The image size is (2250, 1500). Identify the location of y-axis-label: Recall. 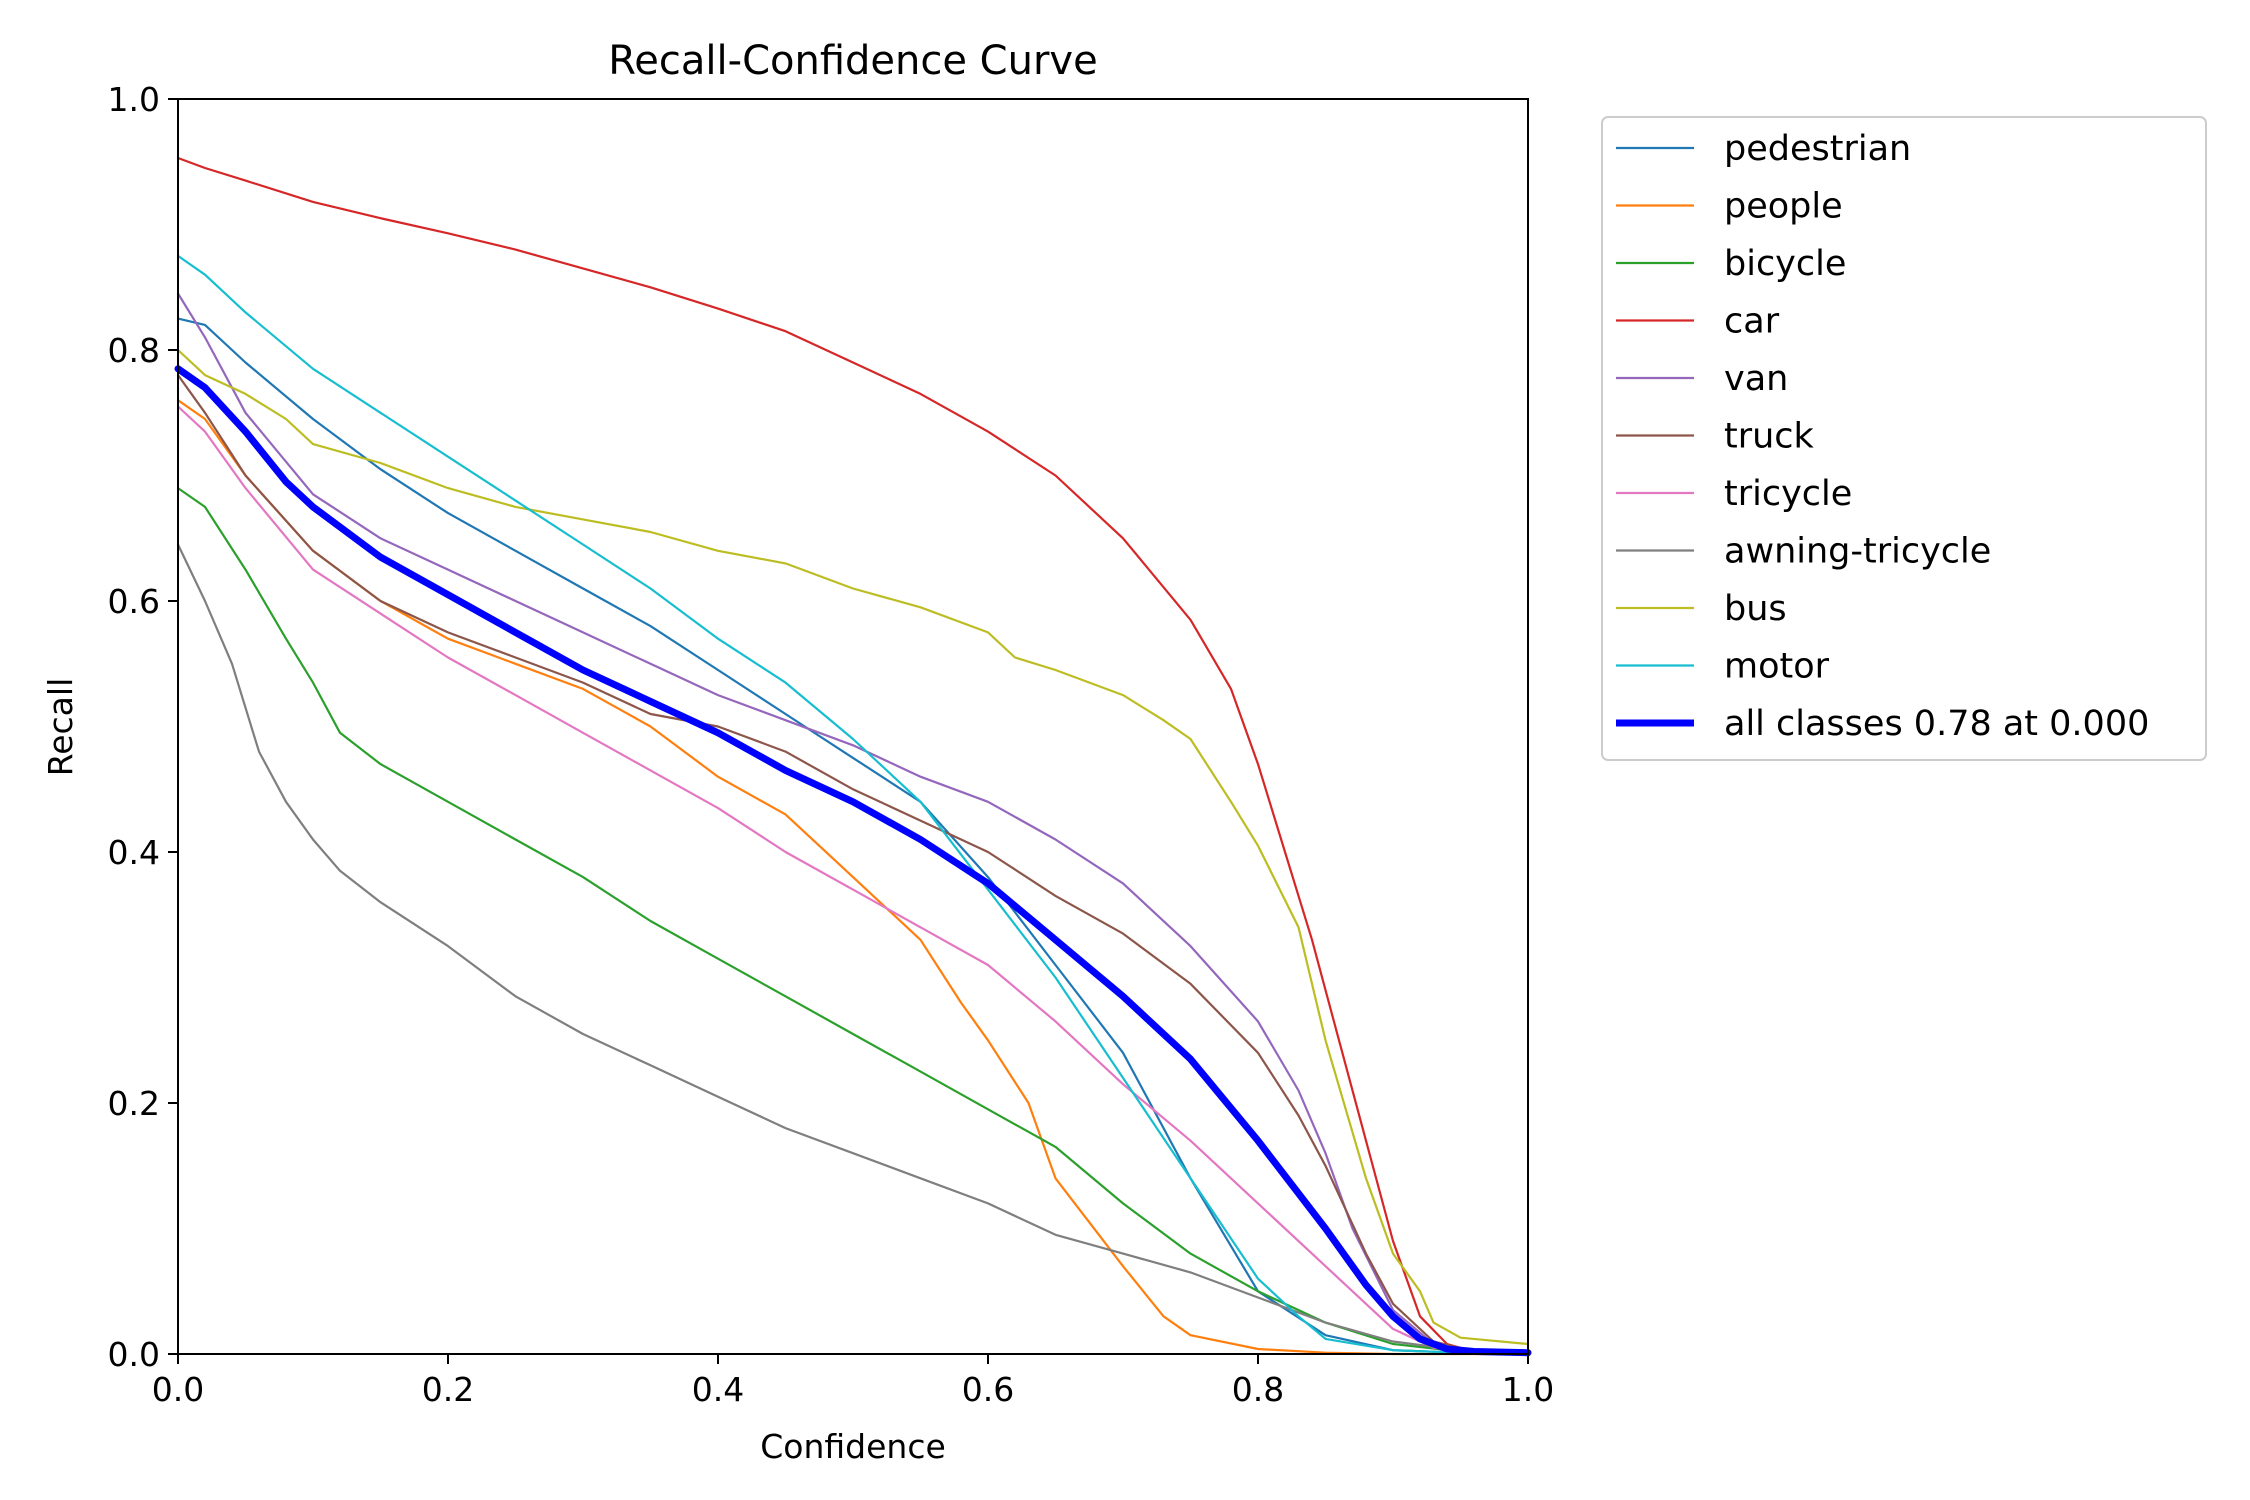
(60, 727).